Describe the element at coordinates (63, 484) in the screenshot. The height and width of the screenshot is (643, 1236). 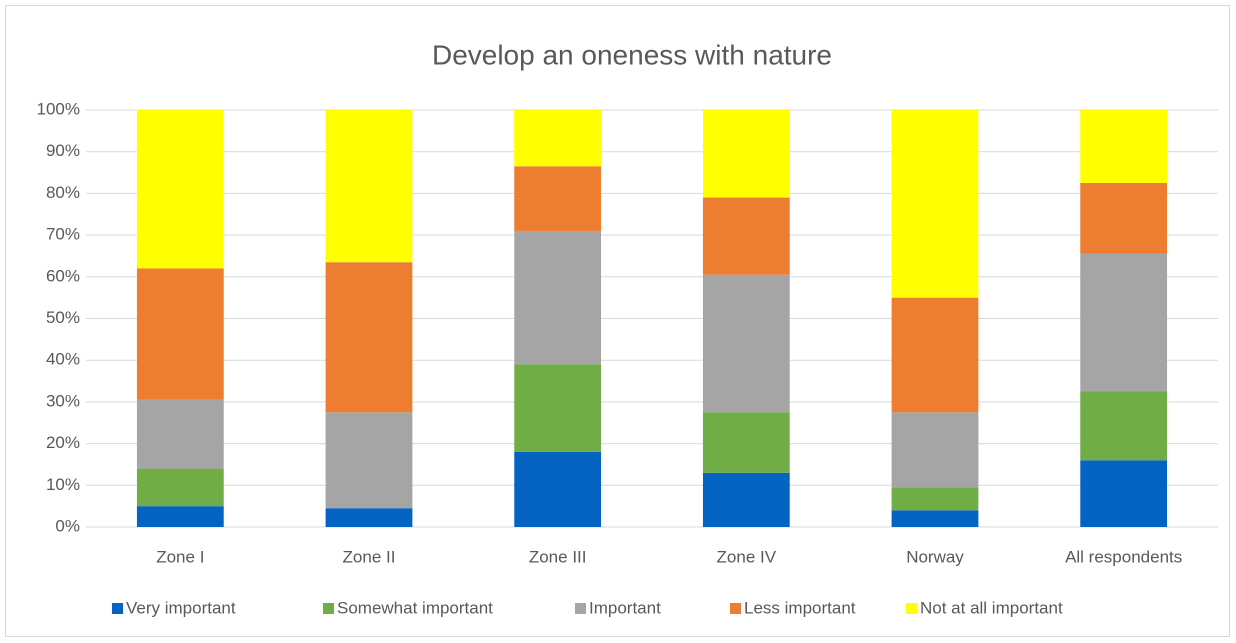
I see `y-tick-label: 10%` at that location.